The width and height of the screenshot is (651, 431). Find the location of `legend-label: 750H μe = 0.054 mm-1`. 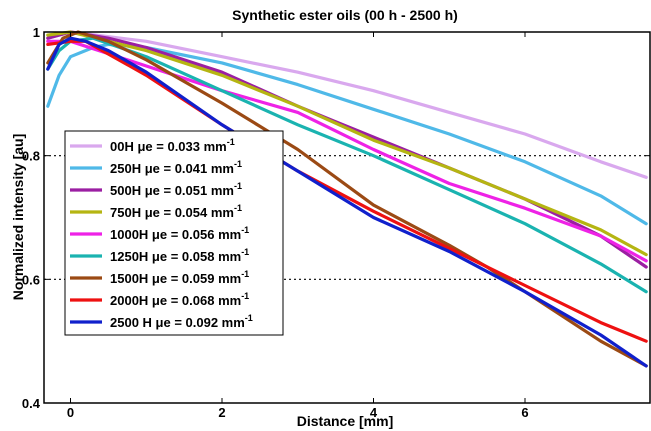

legend-label: 750H μe = 0.054 mm-1 is located at coordinates (176, 211).